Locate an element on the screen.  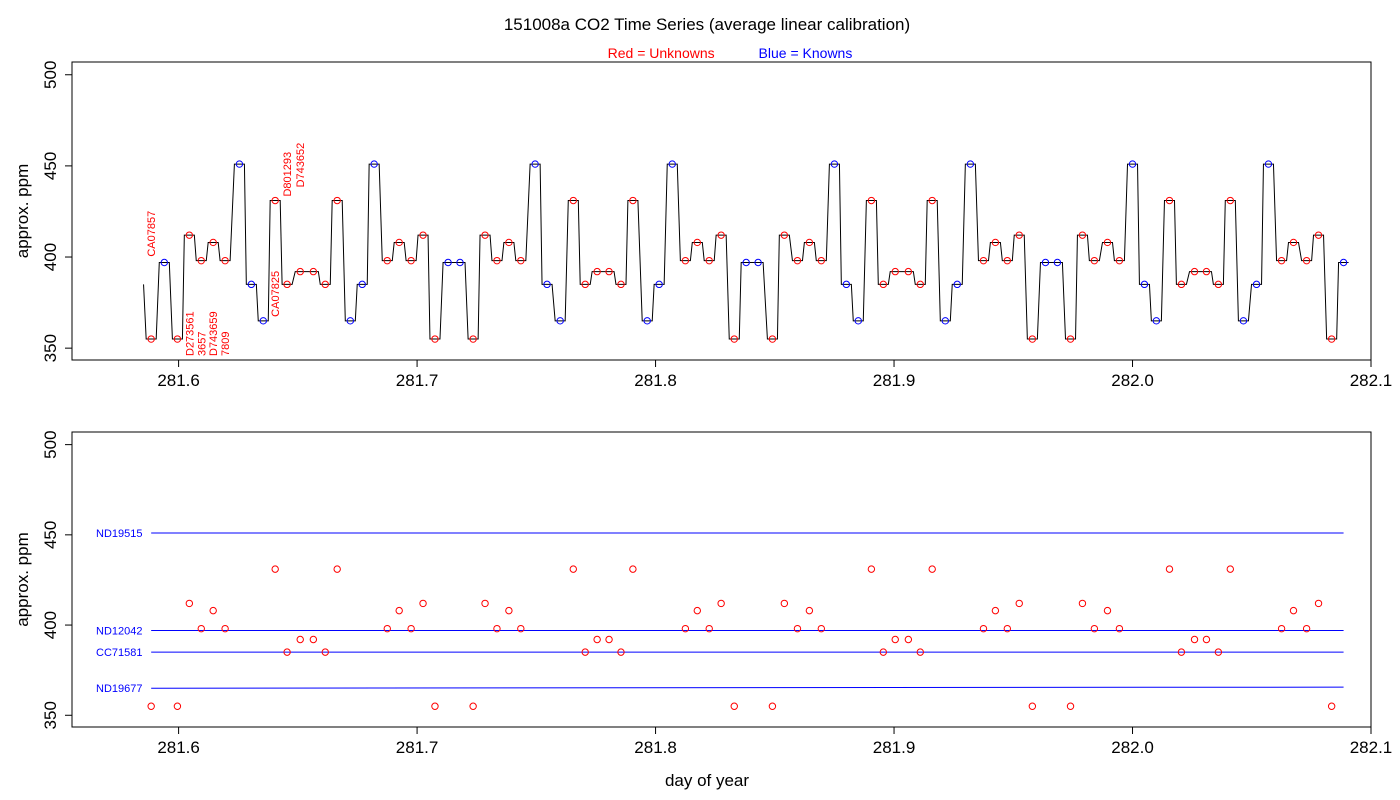
x-tick-label: 281.7 is located at coordinates (417, 380).